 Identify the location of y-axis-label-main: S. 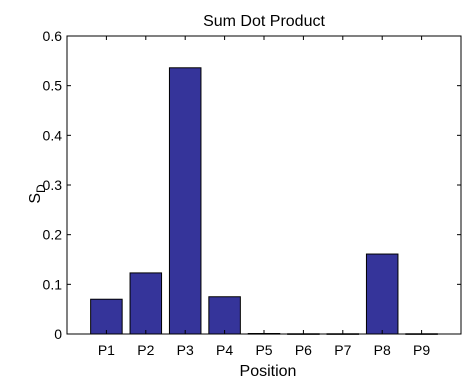
(35, 198).